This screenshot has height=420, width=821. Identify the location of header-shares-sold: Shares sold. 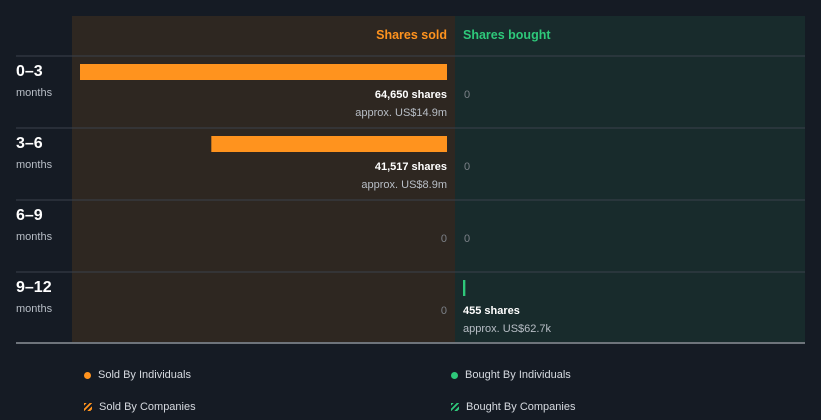
(411, 35).